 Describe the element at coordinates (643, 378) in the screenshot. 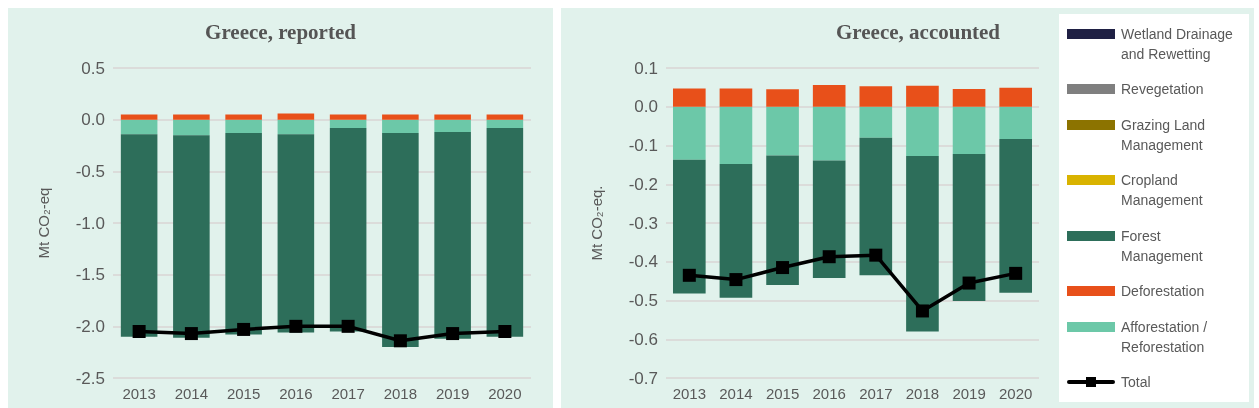

I see `y-tick-label: -0.7` at that location.